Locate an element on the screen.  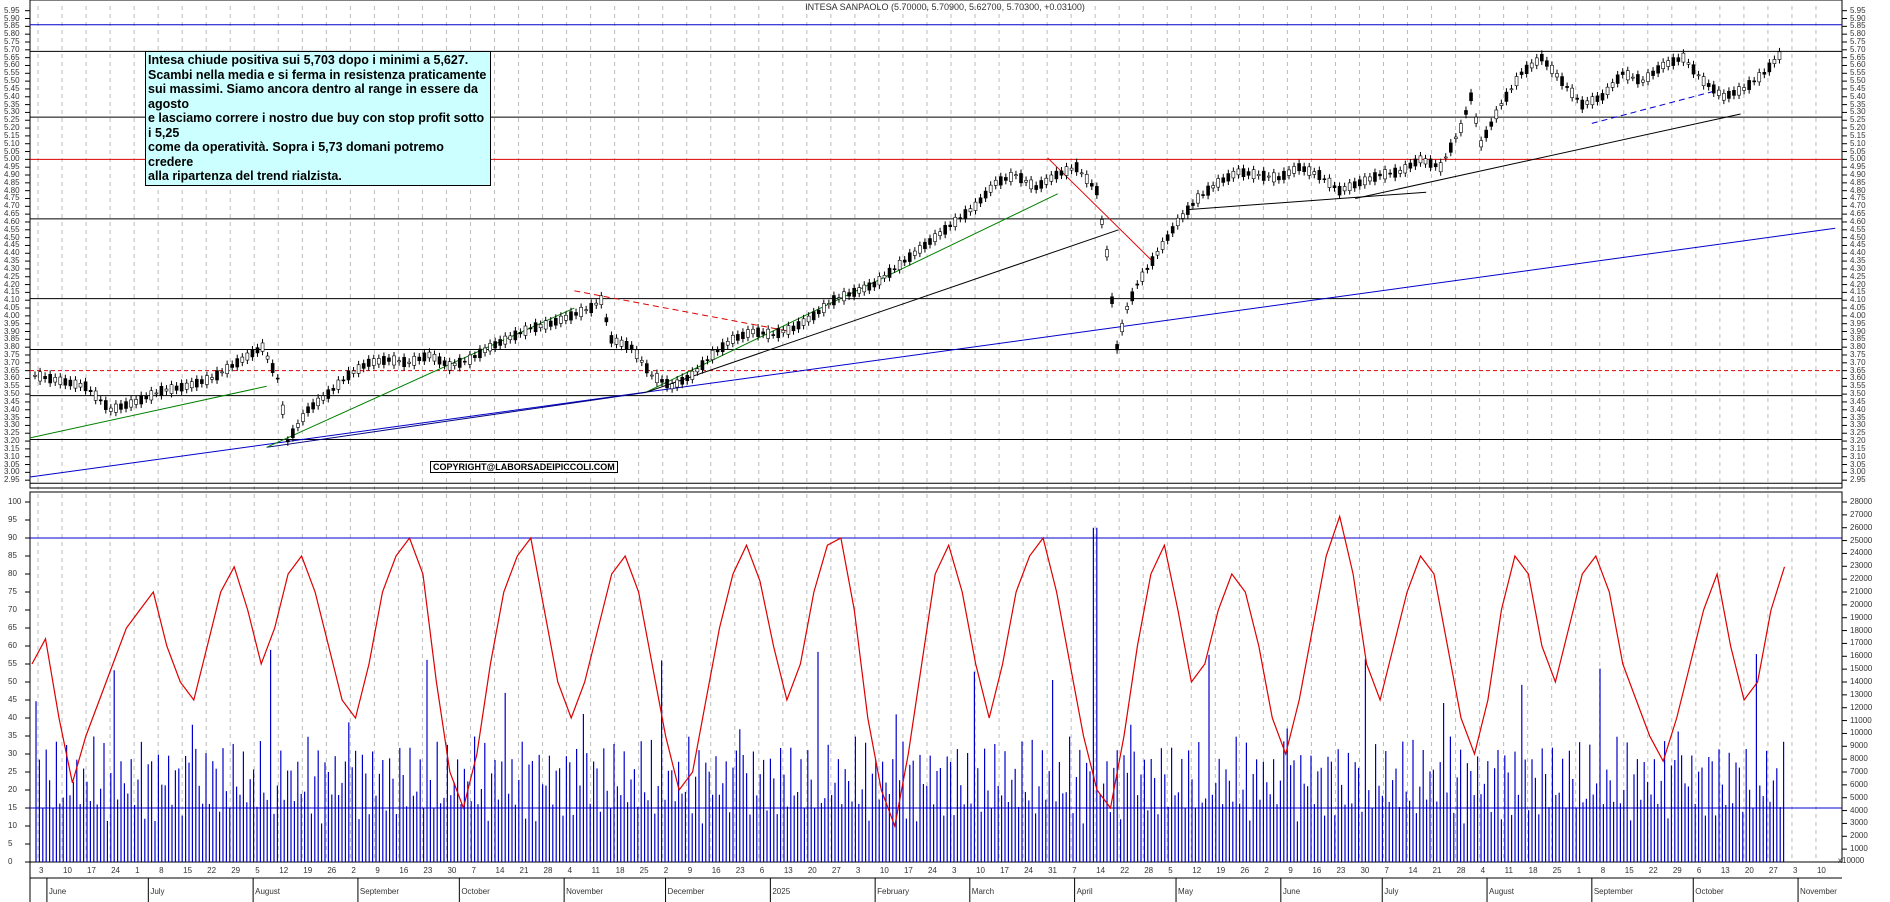
day-tick-label: 7 is located at coordinates (1074, 870).